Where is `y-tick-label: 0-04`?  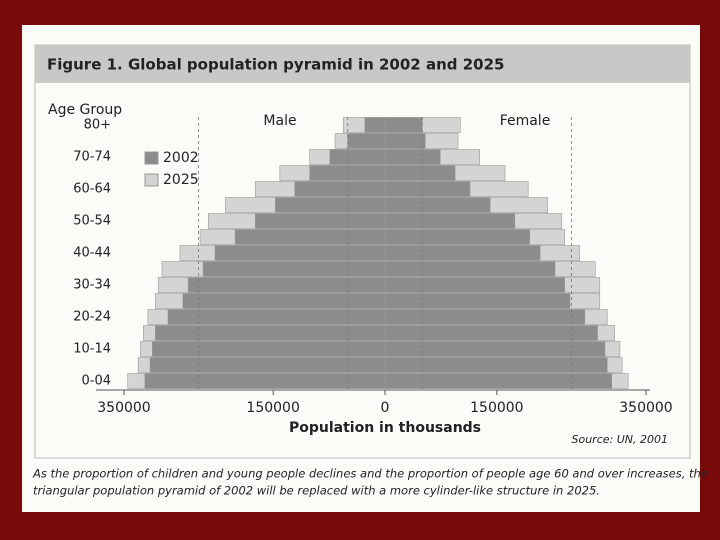
y-tick-label: 0-04 is located at coordinates (96, 381).